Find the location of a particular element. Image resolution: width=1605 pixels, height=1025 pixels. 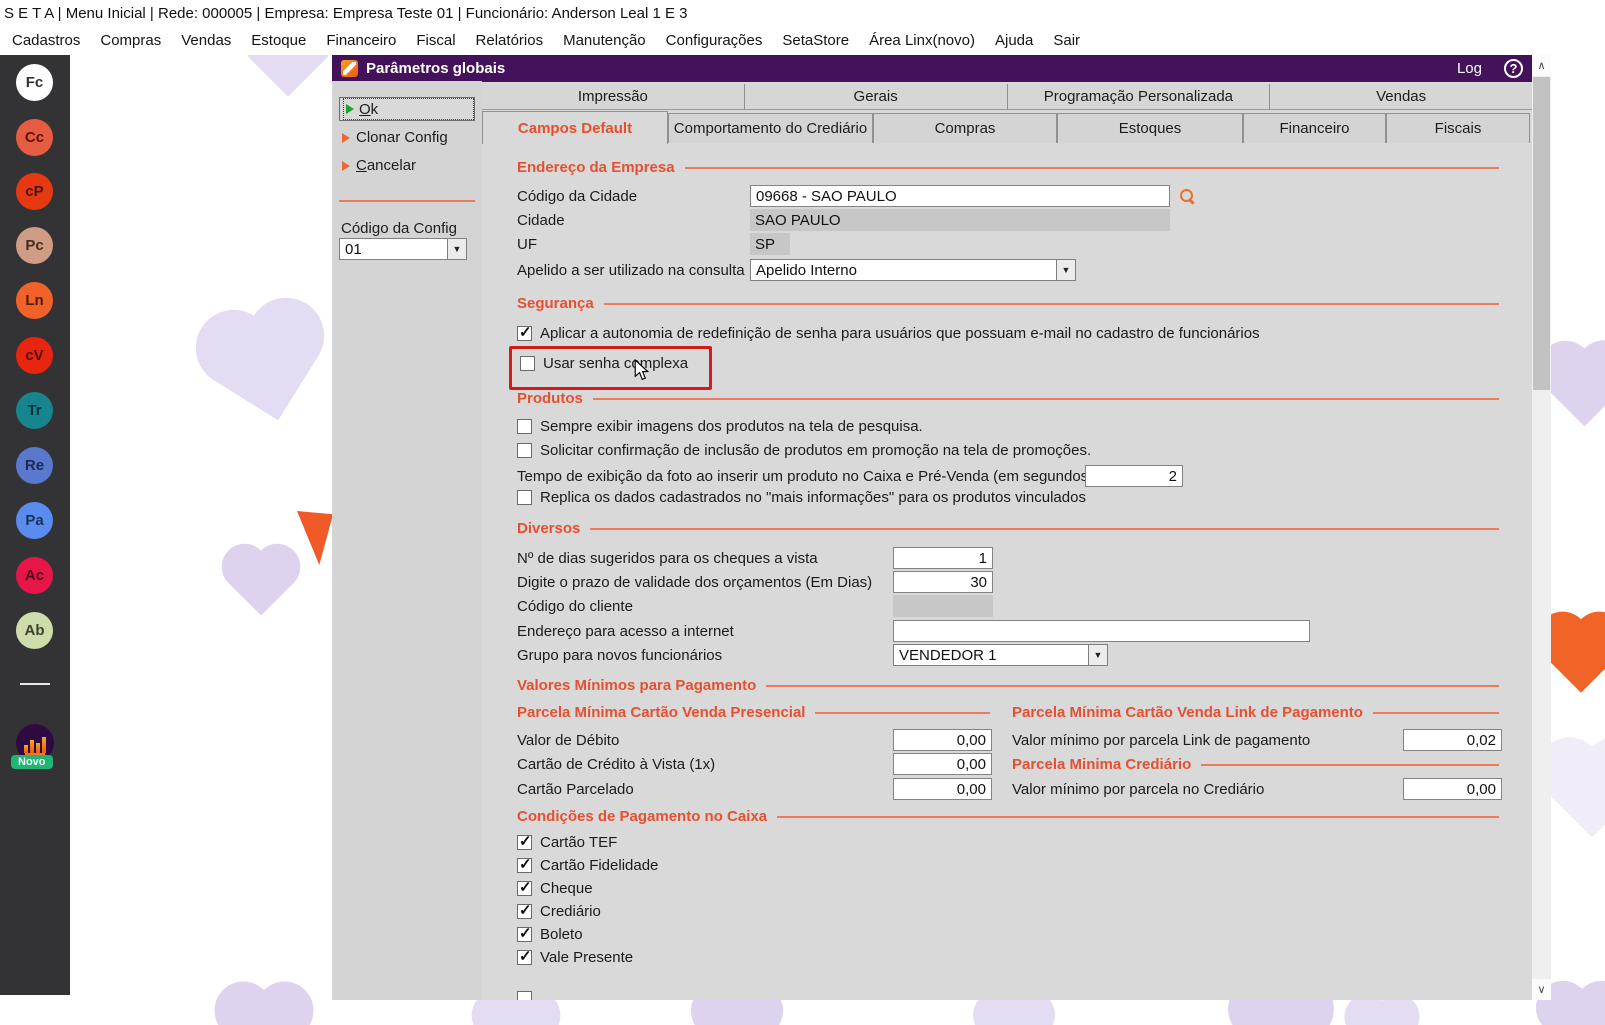

cidade-input: SAO PAULO is located at coordinates (960, 220).